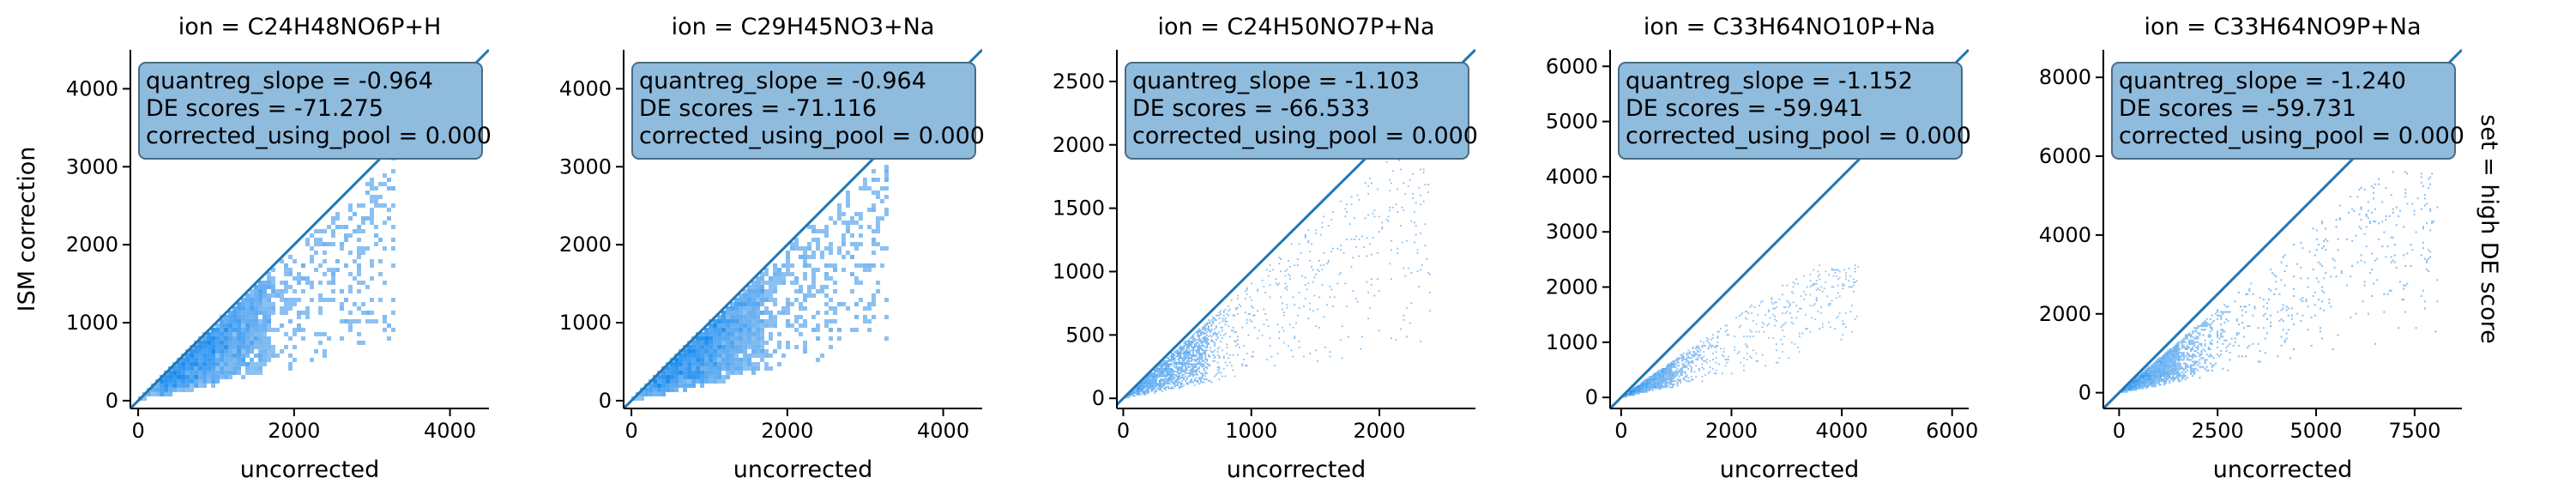 This screenshot has width=2576, height=502. What do you see at coordinates (1572, 342) in the screenshot?
I see `y-tick-label: 1000` at bounding box center [1572, 342].